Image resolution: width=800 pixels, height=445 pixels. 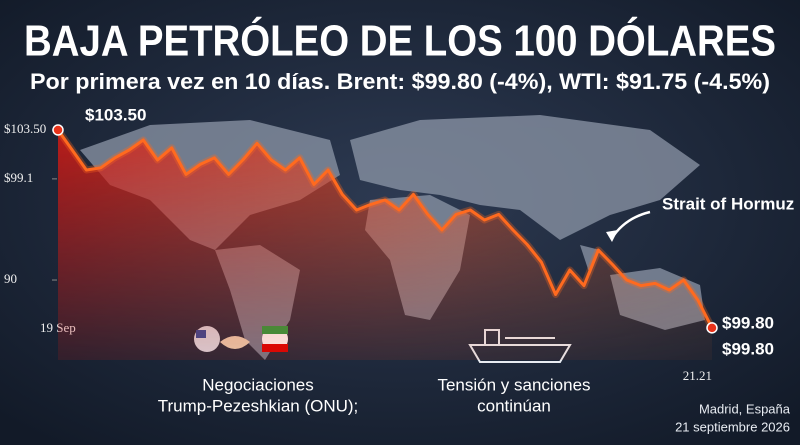 What do you see at coordinates (258, 405) in the screenshot?
I see `caption-line: Trump-Pezeshkian (ONU);` at bounding box center [258, 405].